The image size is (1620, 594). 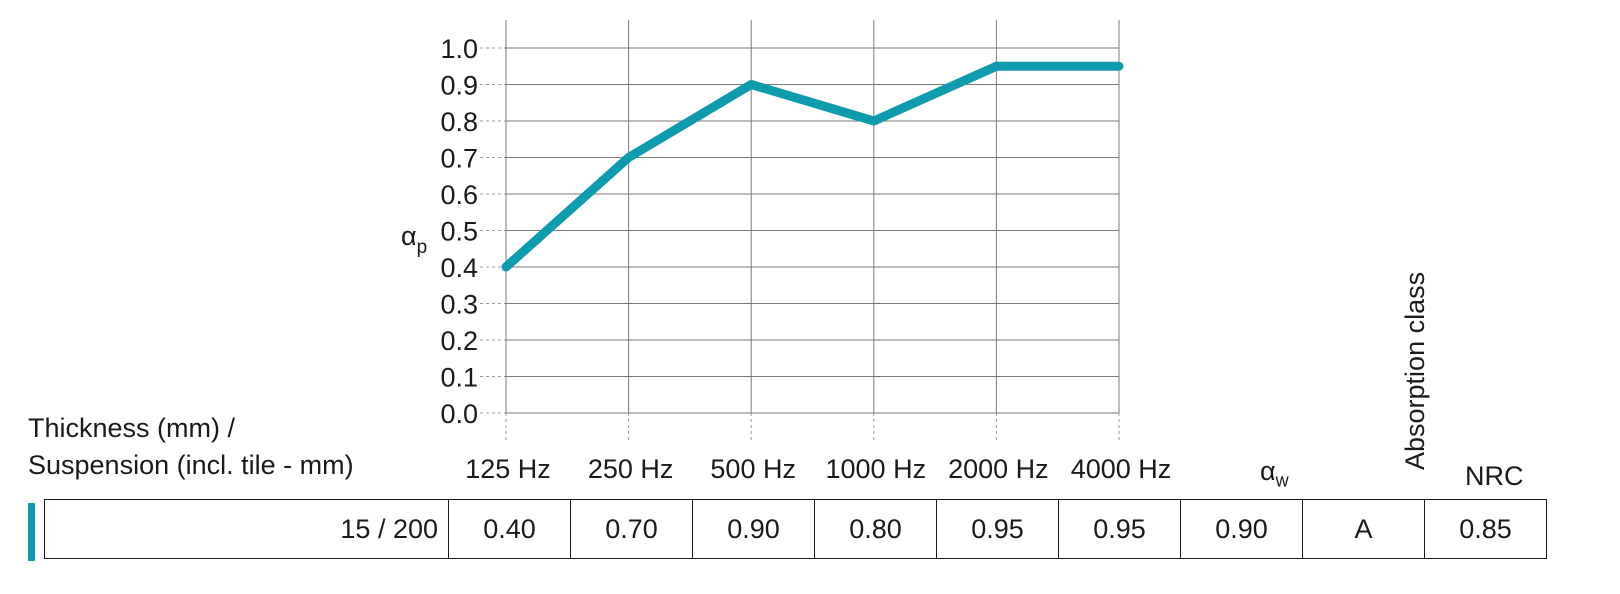 What do you see at coordinates (414, 239) in the screenshot?
I see `y-axis-label: αp` at bounding box center [414, 239].